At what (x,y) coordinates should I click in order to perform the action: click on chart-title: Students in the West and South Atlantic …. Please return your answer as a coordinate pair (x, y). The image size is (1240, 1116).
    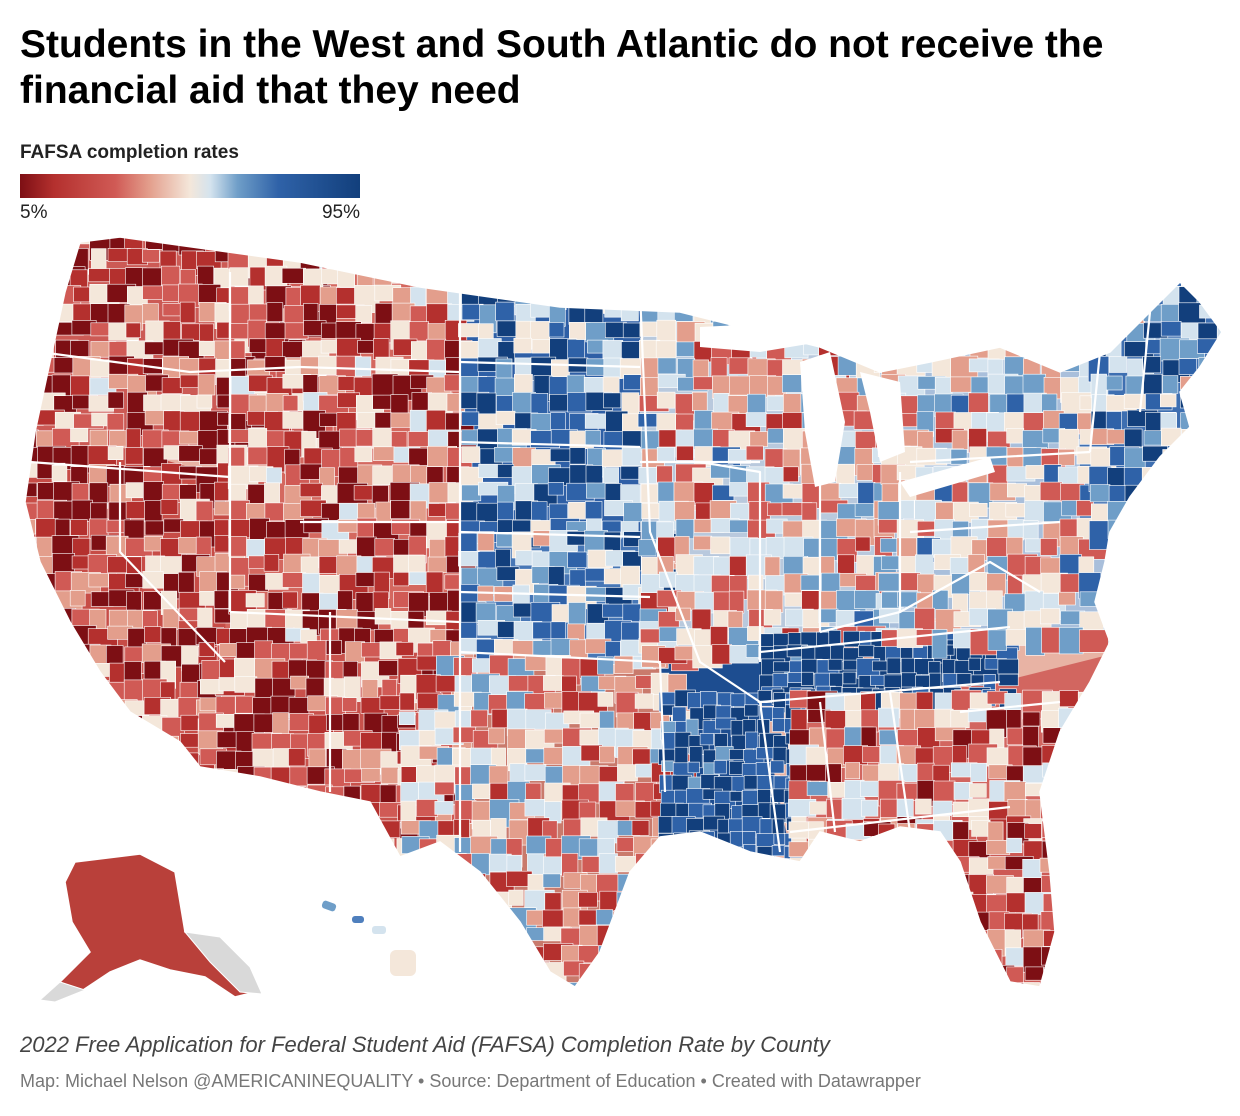
    Looking at the image, I should click on (562, 67).